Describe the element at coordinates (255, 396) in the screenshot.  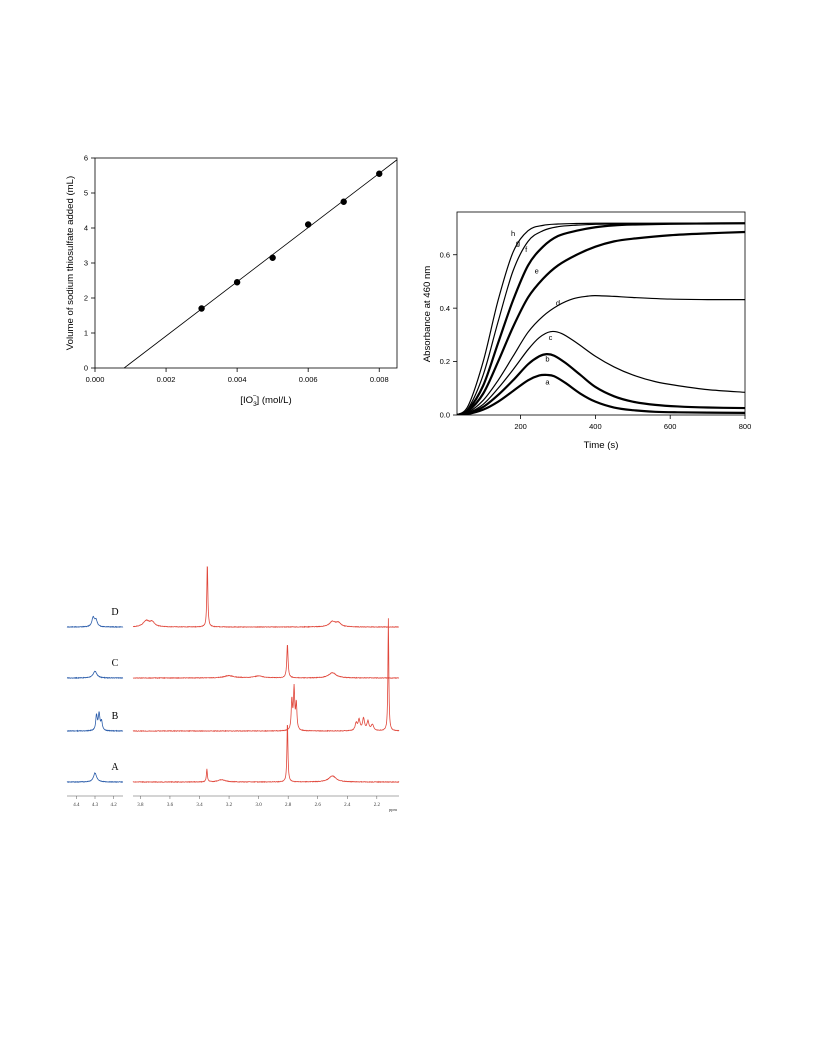
I see `x-axis-title-superscript: −` at that location.